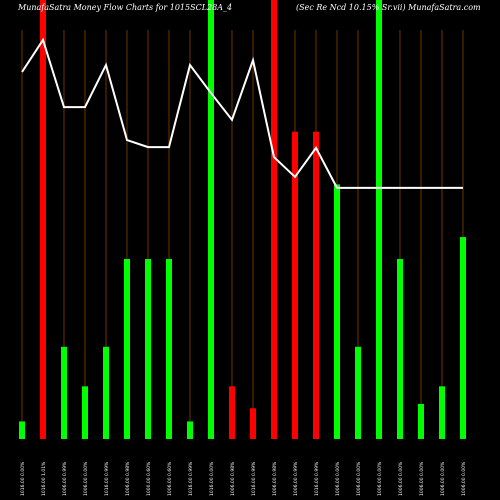  Describe the element at coordinates (44, 478) in the screenshot. I see `x-tick-label: 1016.00 1.01%` at that location.